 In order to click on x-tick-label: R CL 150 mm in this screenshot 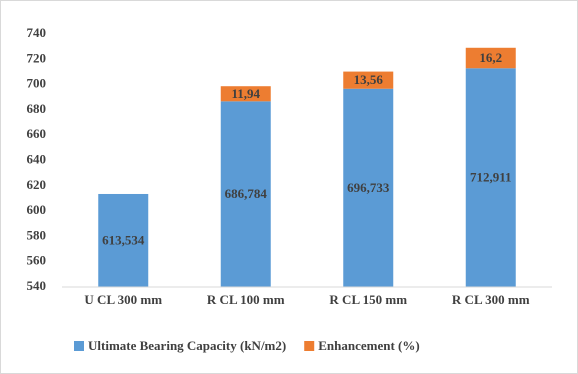, I will do `click(368, 299)`.